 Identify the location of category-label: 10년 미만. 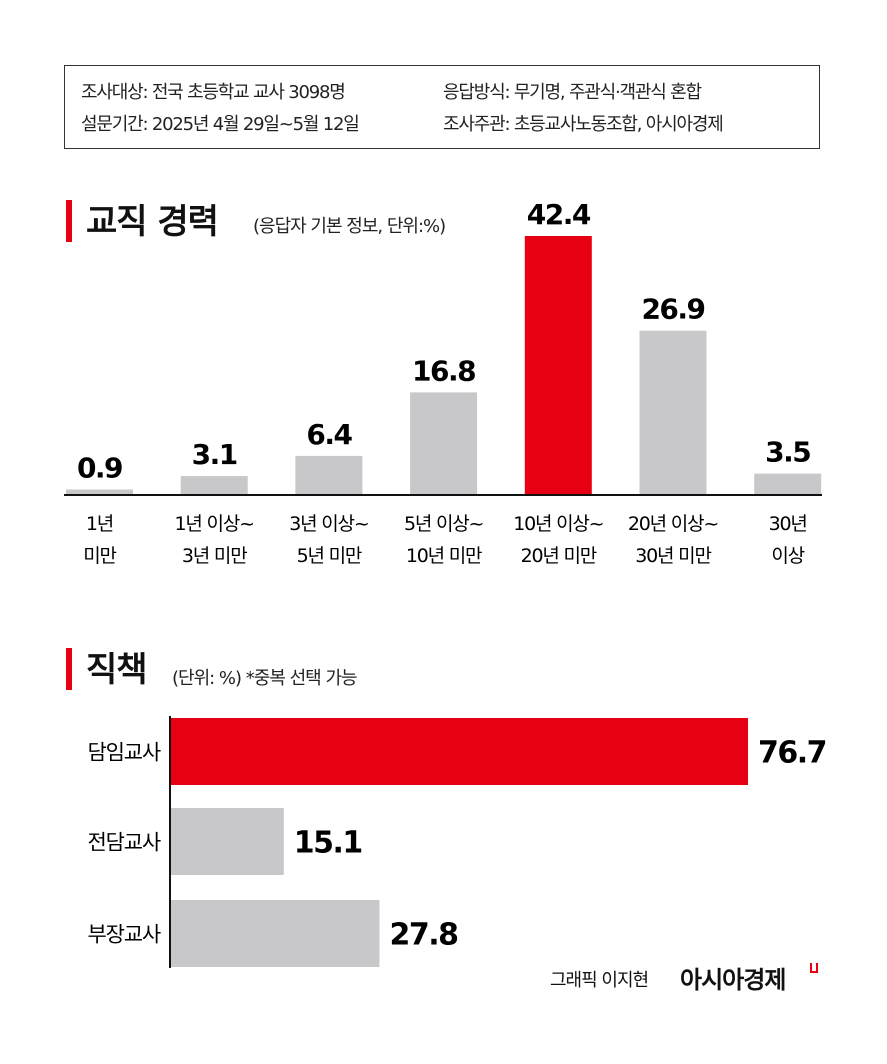
(444, 556).